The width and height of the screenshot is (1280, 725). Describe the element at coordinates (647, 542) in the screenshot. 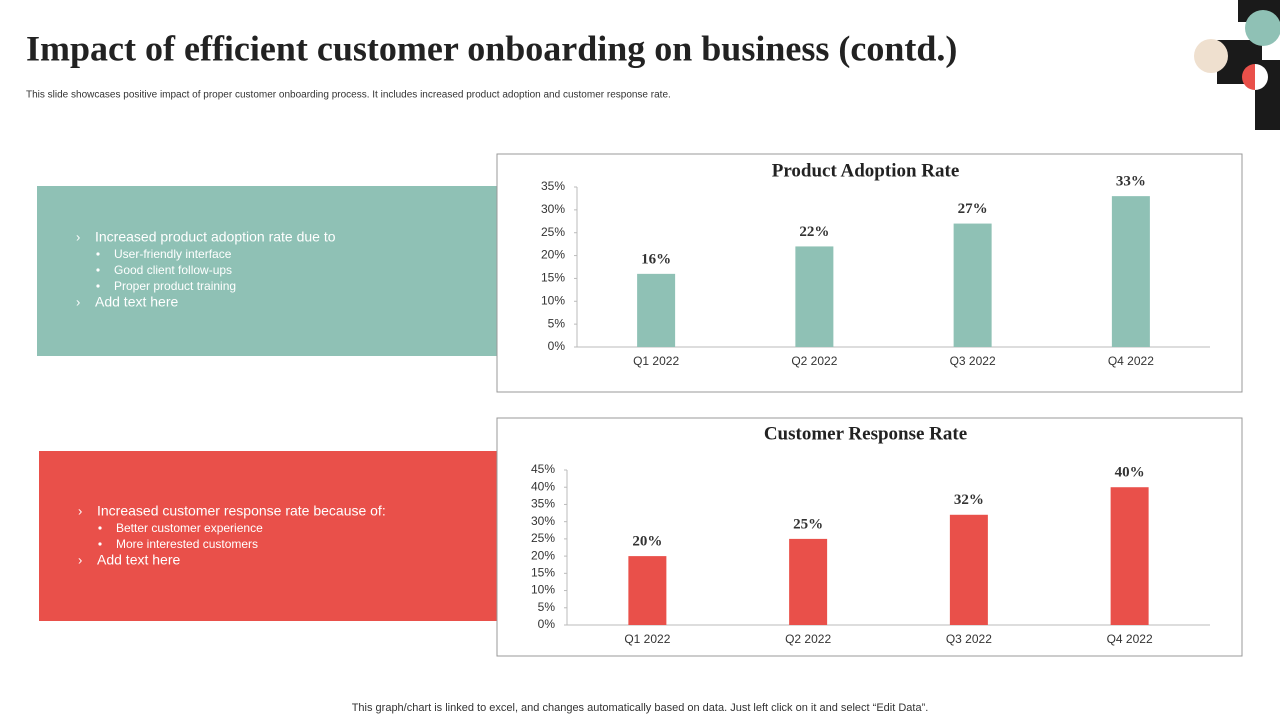

I see `value-label: 20%` at that location.